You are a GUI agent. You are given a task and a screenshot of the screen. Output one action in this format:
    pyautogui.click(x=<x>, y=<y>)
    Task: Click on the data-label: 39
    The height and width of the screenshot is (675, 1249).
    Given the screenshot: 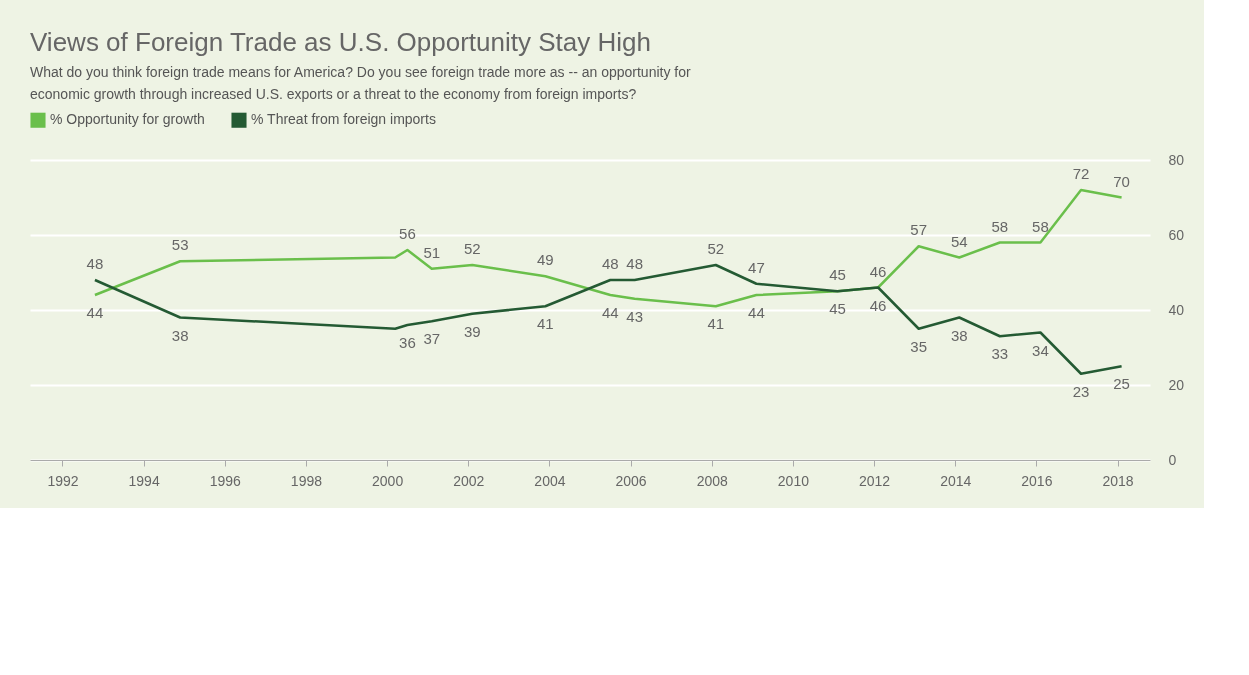 What is the action you would take?
    pyautogui.click(x=472, y=331)
    